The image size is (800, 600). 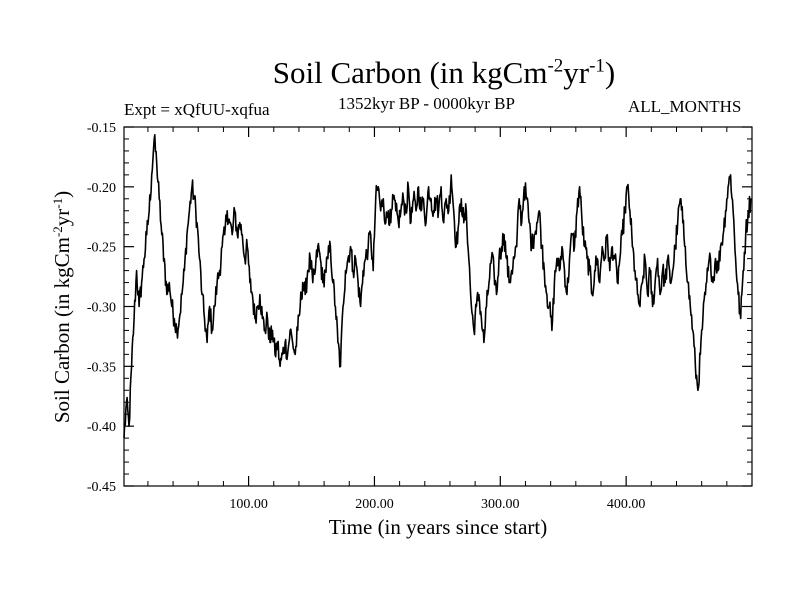 What do you see at coordinates (626, 504) in the screenshot?
I see `x-tick-label: 400.00` at bounding box center [626, 504].